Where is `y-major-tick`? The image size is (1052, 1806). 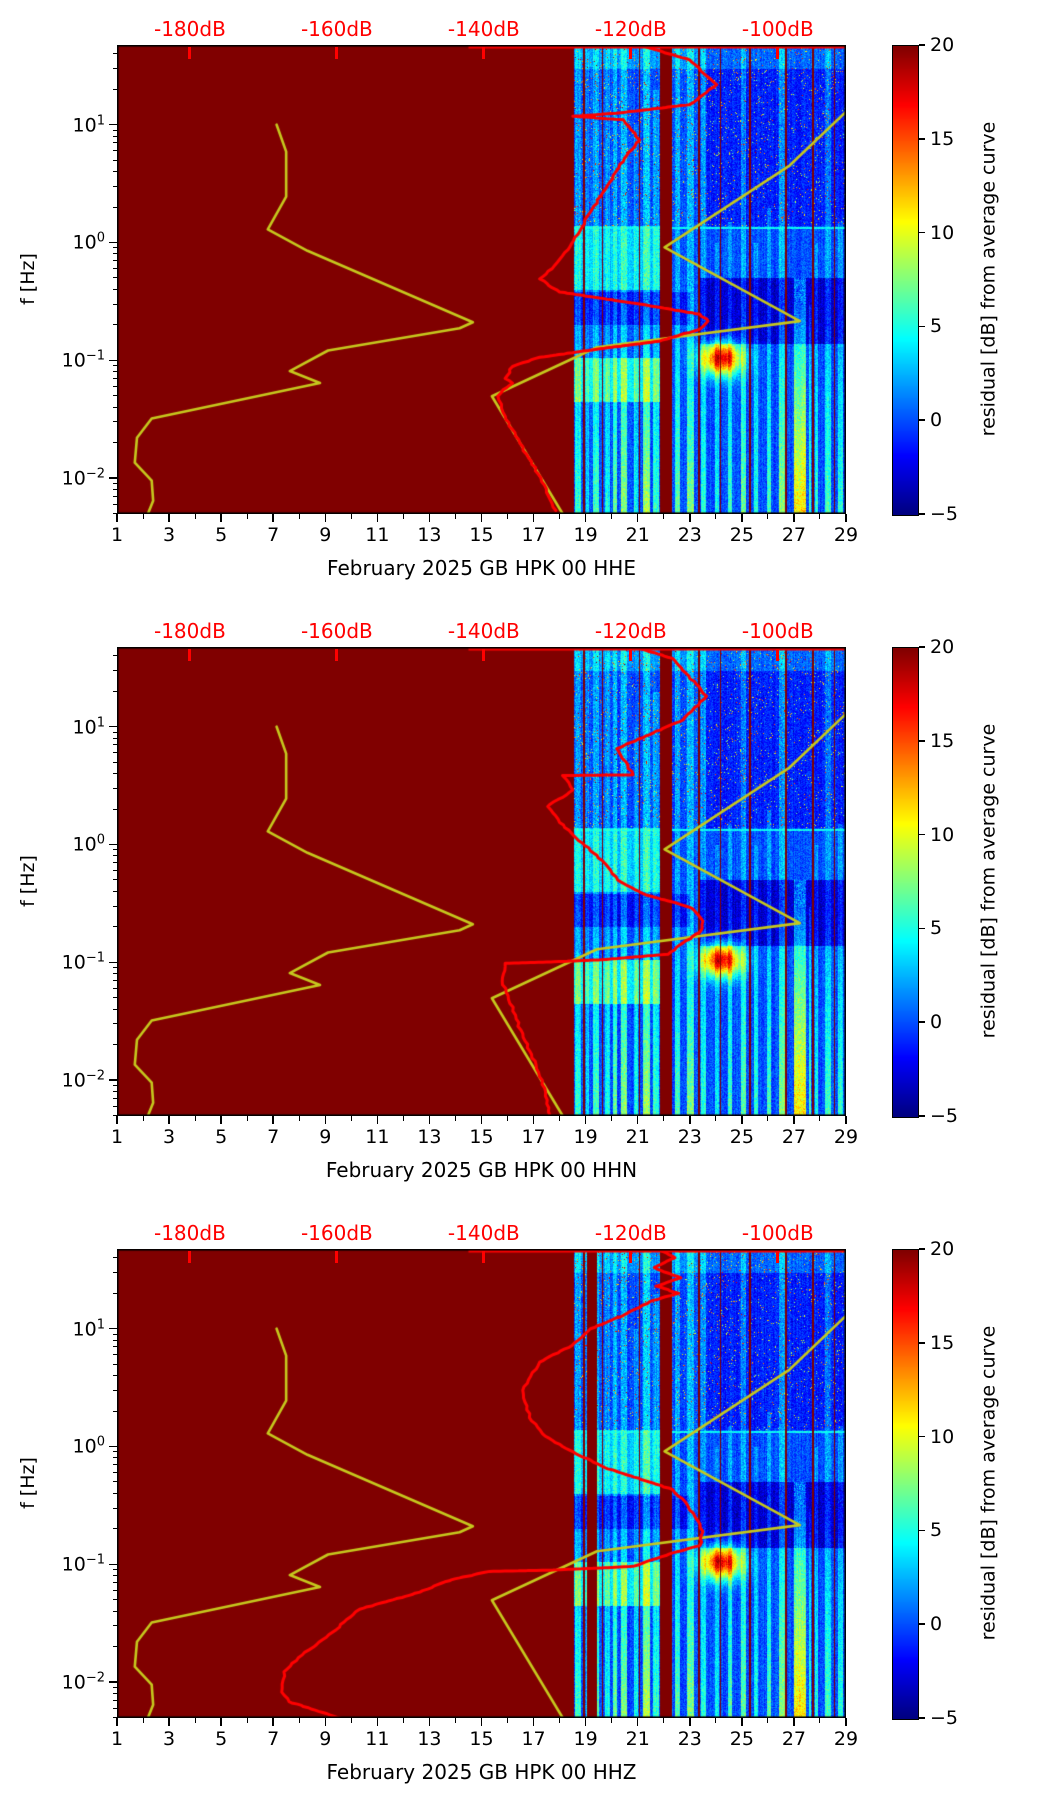 y-major-tick is located at coordinates (113, 360).